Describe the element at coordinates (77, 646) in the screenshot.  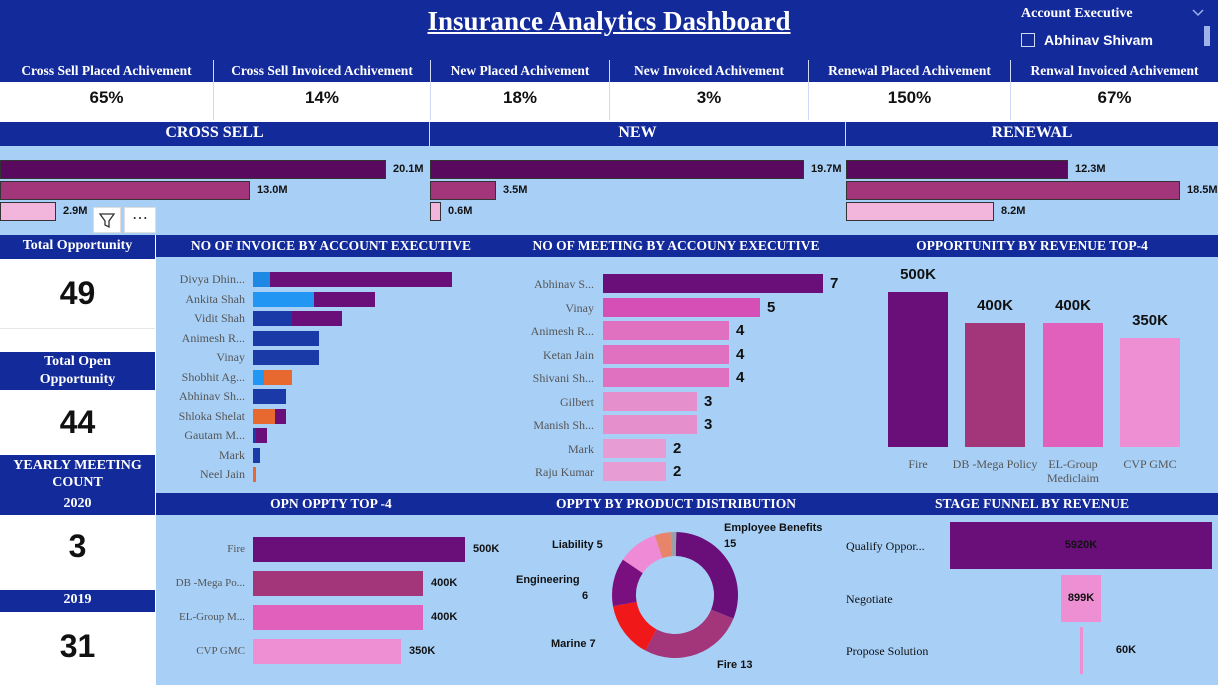
I see `year-2019-value: 31` at that location.